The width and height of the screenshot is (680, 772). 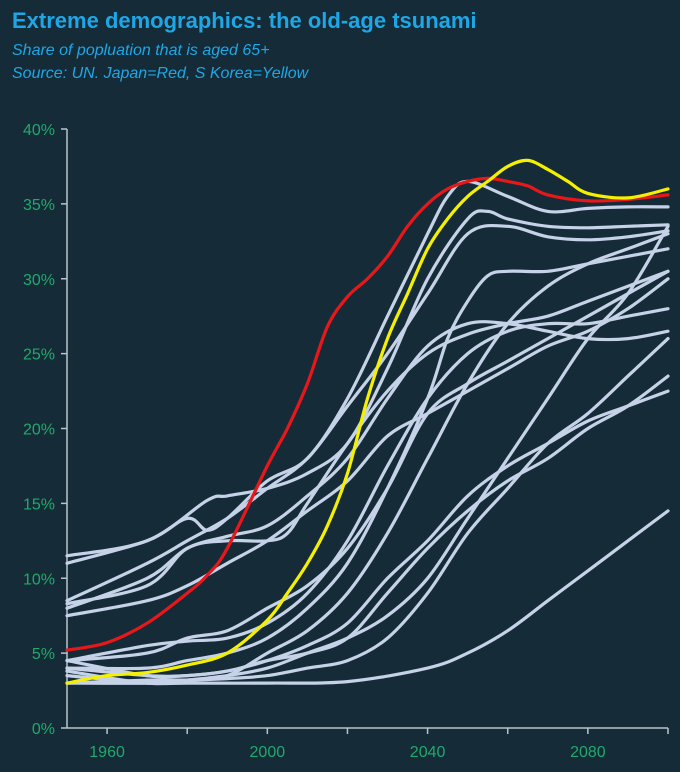 I want to click on y-tick-label: 20%, so click(x=39, y=430).